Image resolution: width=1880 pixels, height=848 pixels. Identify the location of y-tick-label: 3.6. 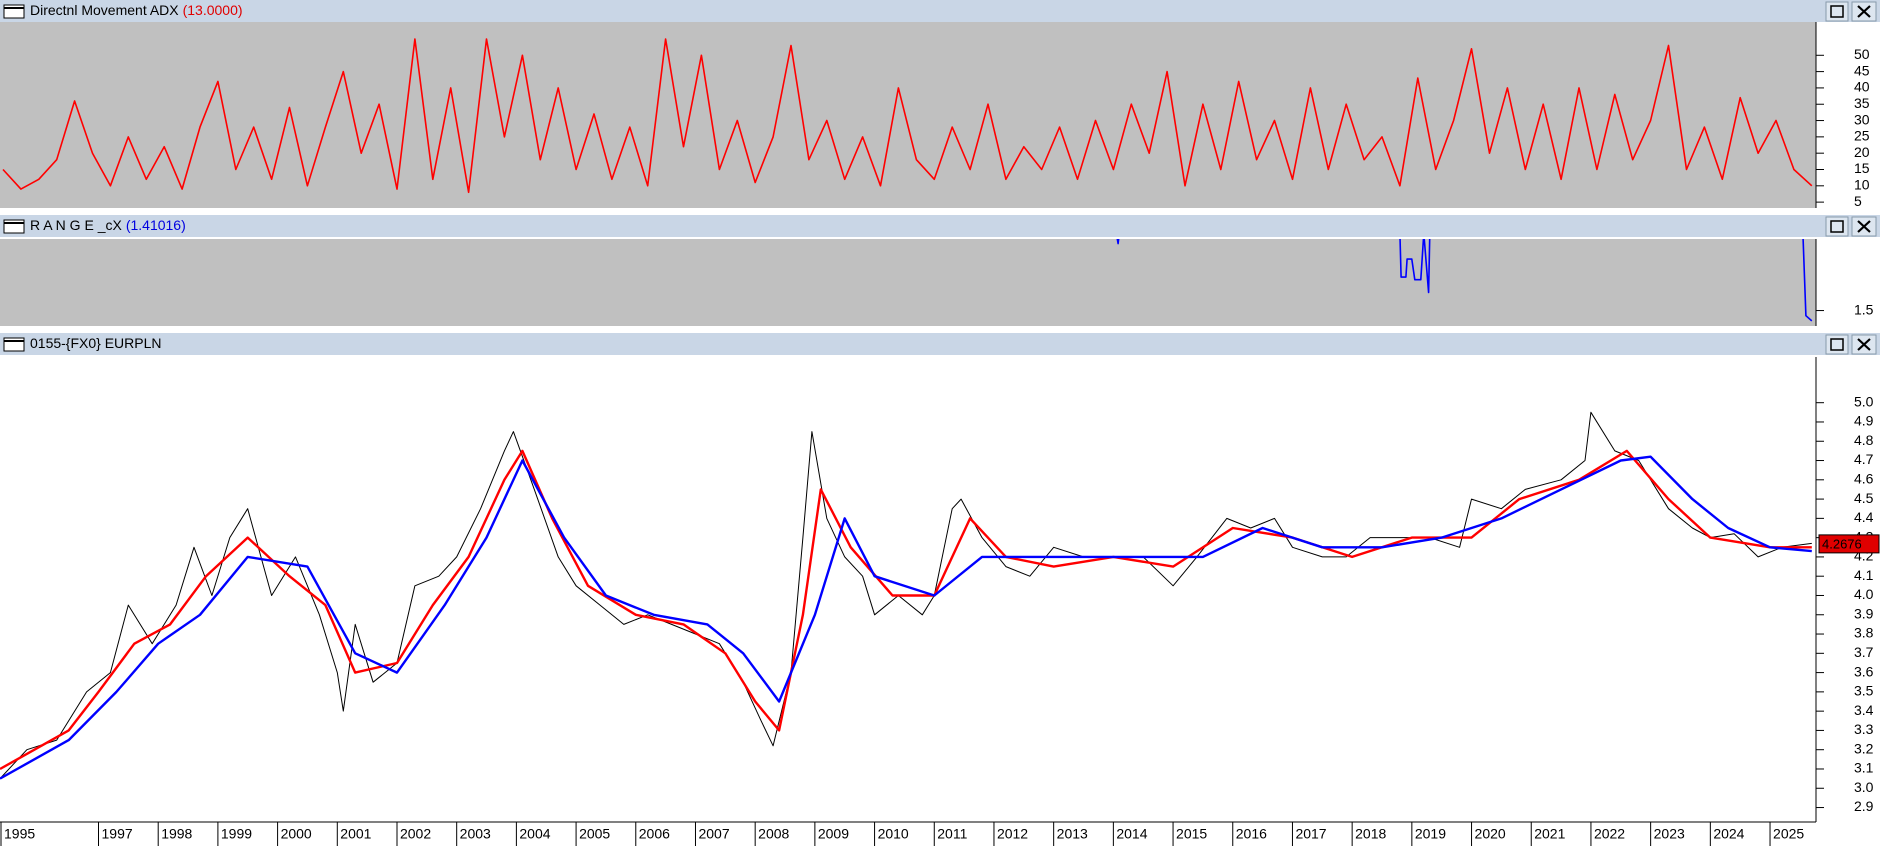
(1864, 671).